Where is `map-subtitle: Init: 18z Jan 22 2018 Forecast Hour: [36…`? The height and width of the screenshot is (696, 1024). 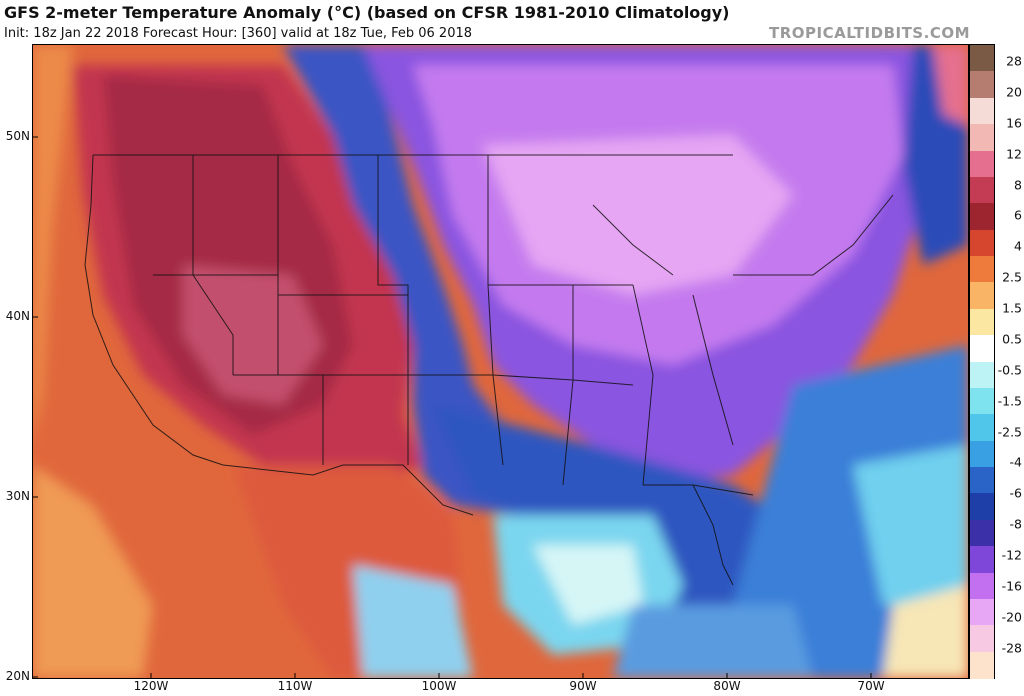
map-subtitle: Init: 18z Jan 22 2018 Forecast Hour: [36… is located at coordinates (238, 33).